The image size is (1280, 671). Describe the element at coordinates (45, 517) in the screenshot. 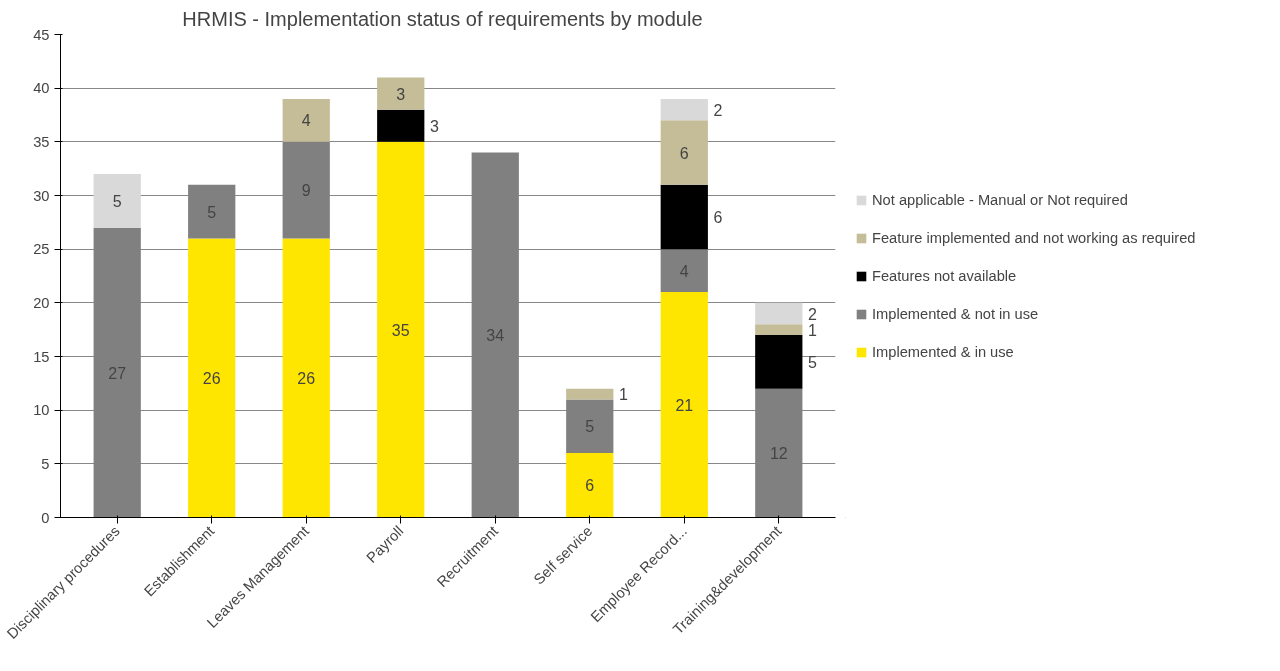

I see `y-tick-label: 0` at that location.